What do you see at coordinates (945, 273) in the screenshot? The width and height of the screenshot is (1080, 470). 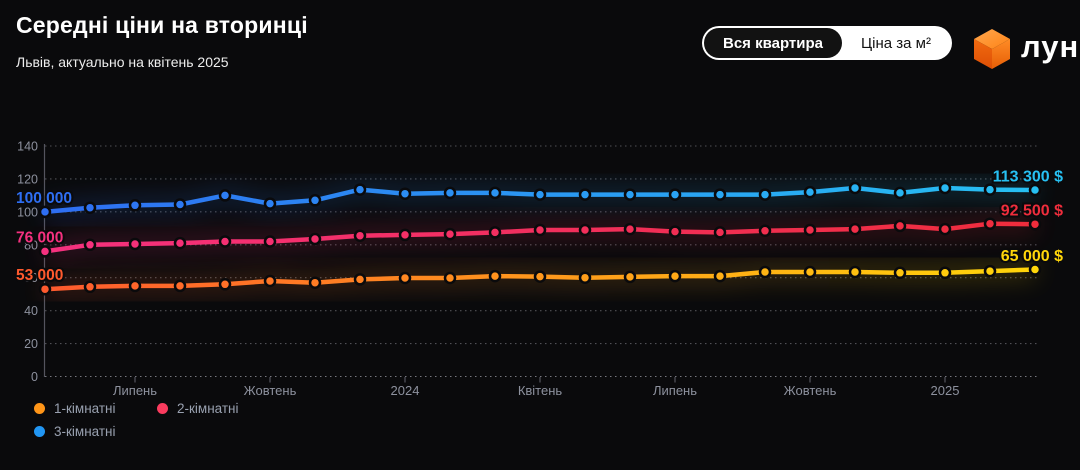 I see `data-point-1-кімнатні-20` at bounding box center [945, 273].